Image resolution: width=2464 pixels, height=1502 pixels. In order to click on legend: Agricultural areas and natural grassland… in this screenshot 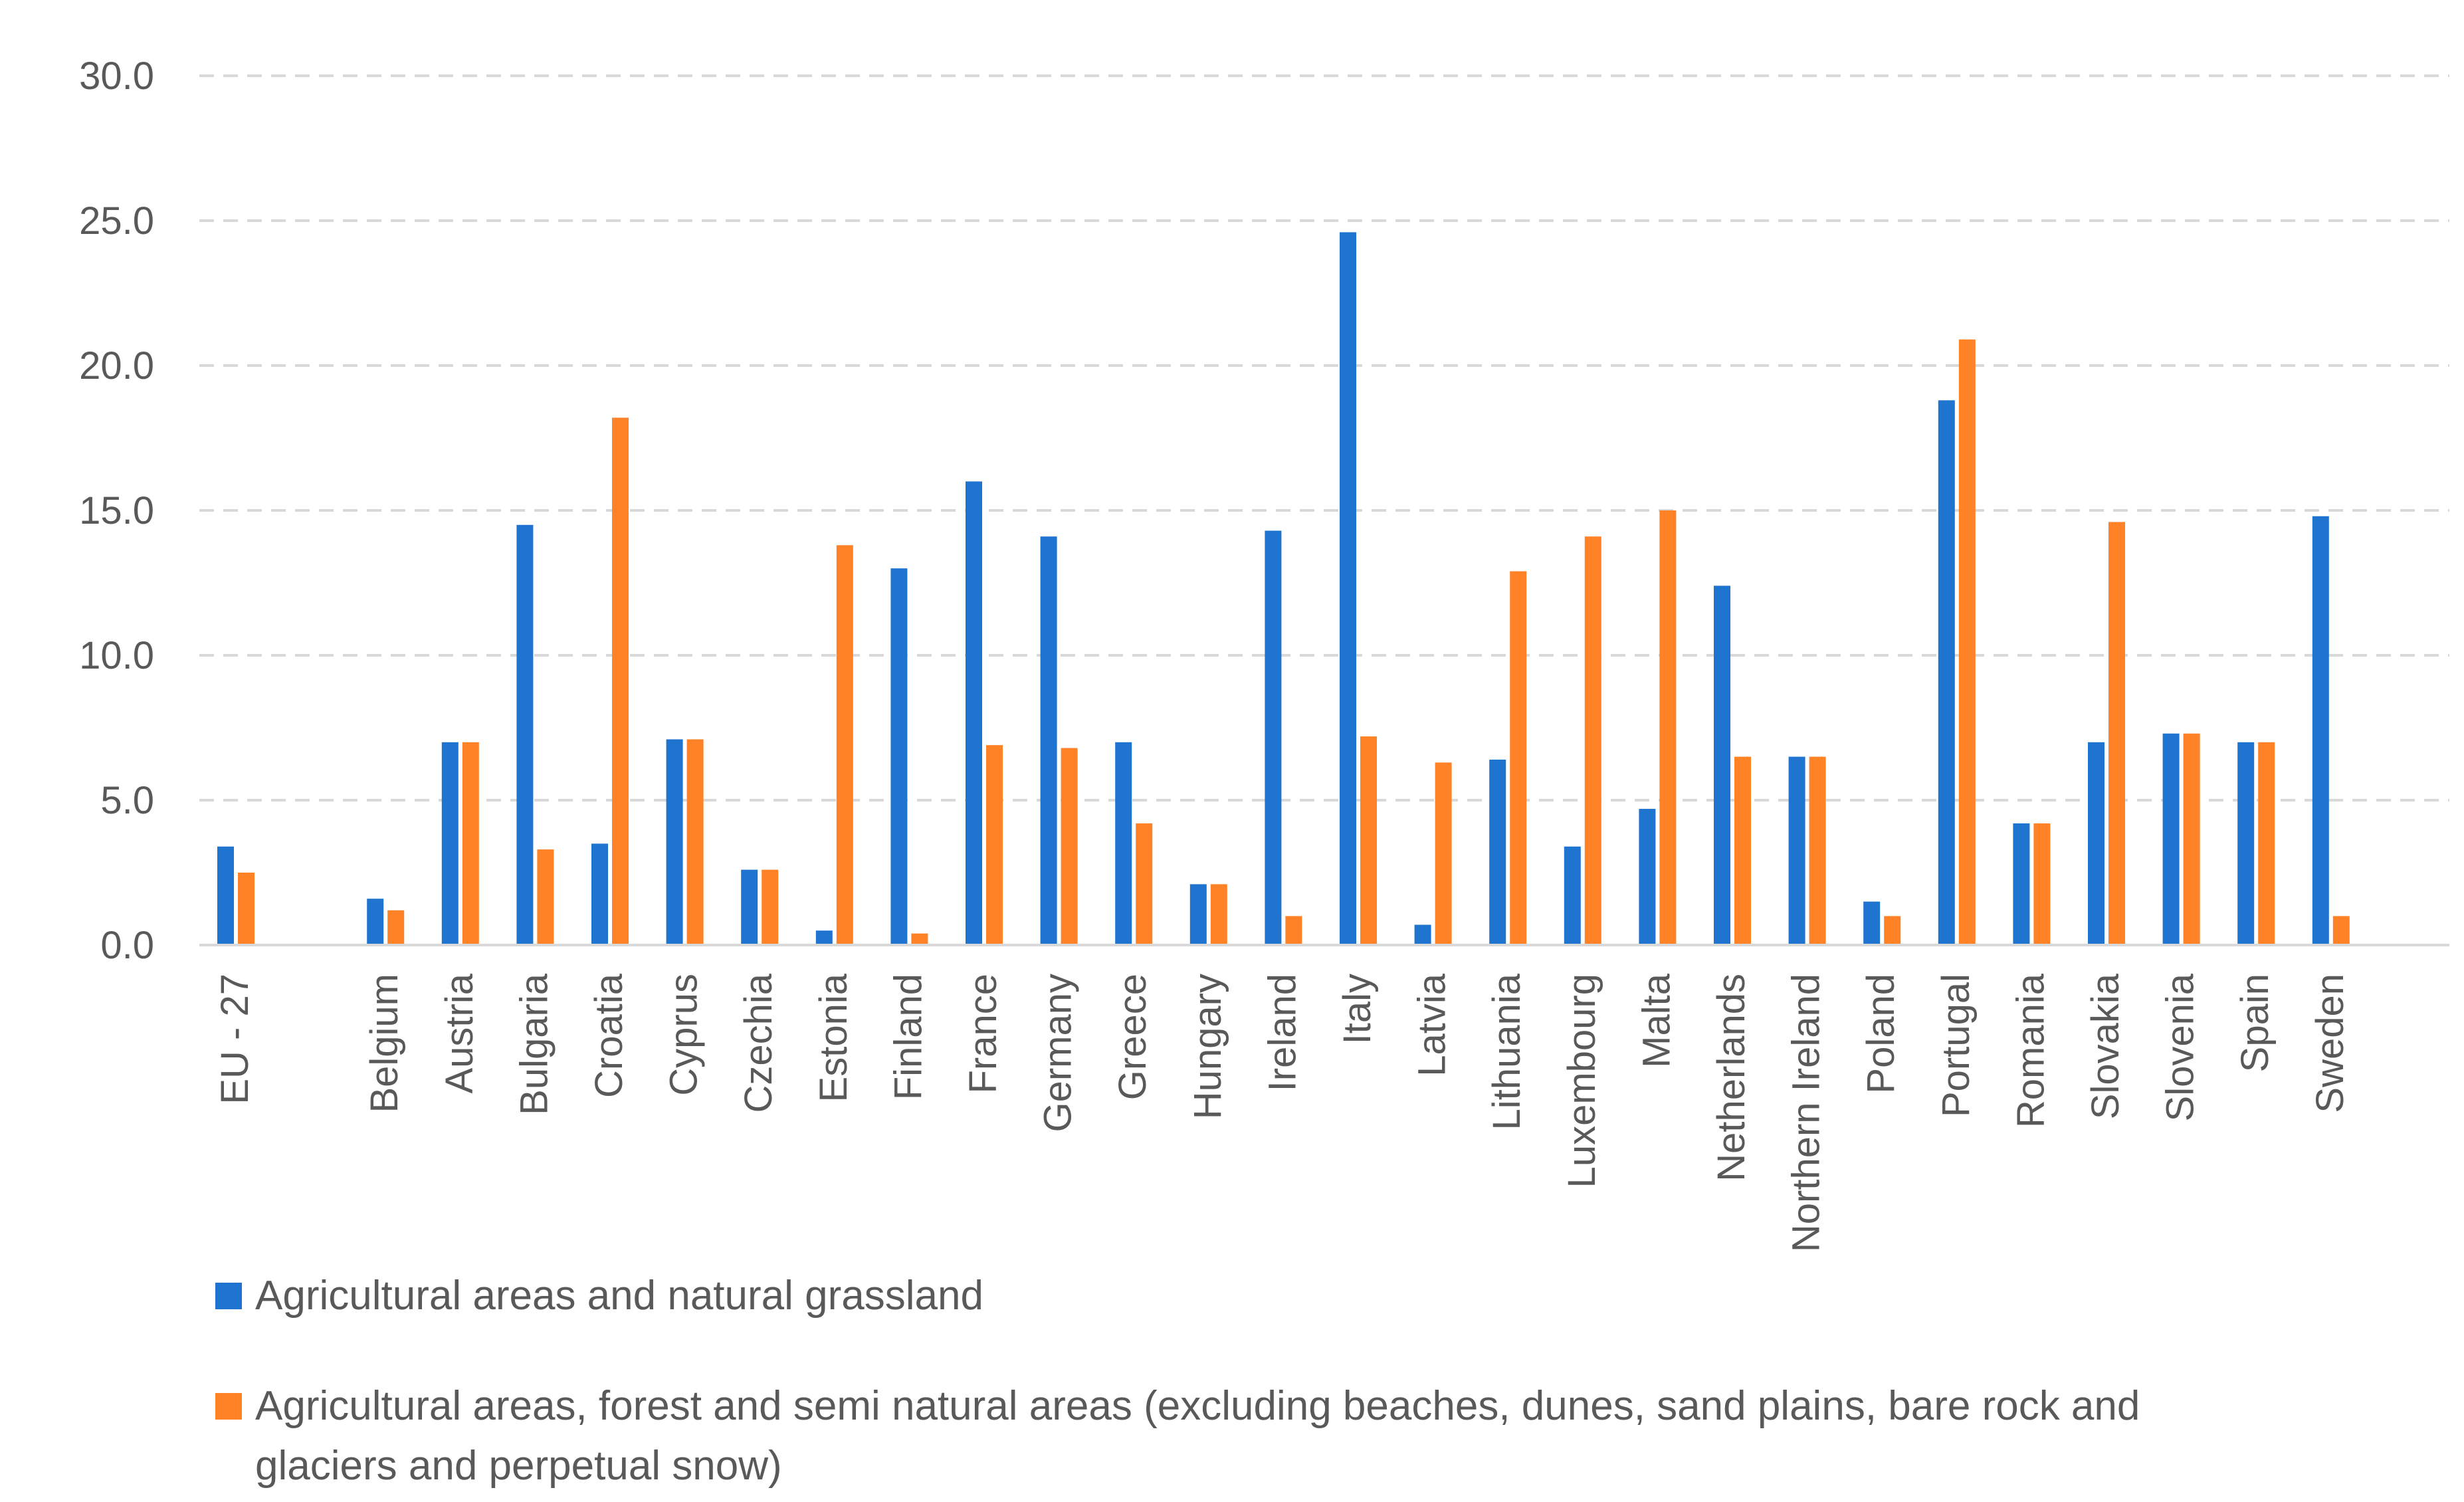, I will do `click(1177, 1381)`.